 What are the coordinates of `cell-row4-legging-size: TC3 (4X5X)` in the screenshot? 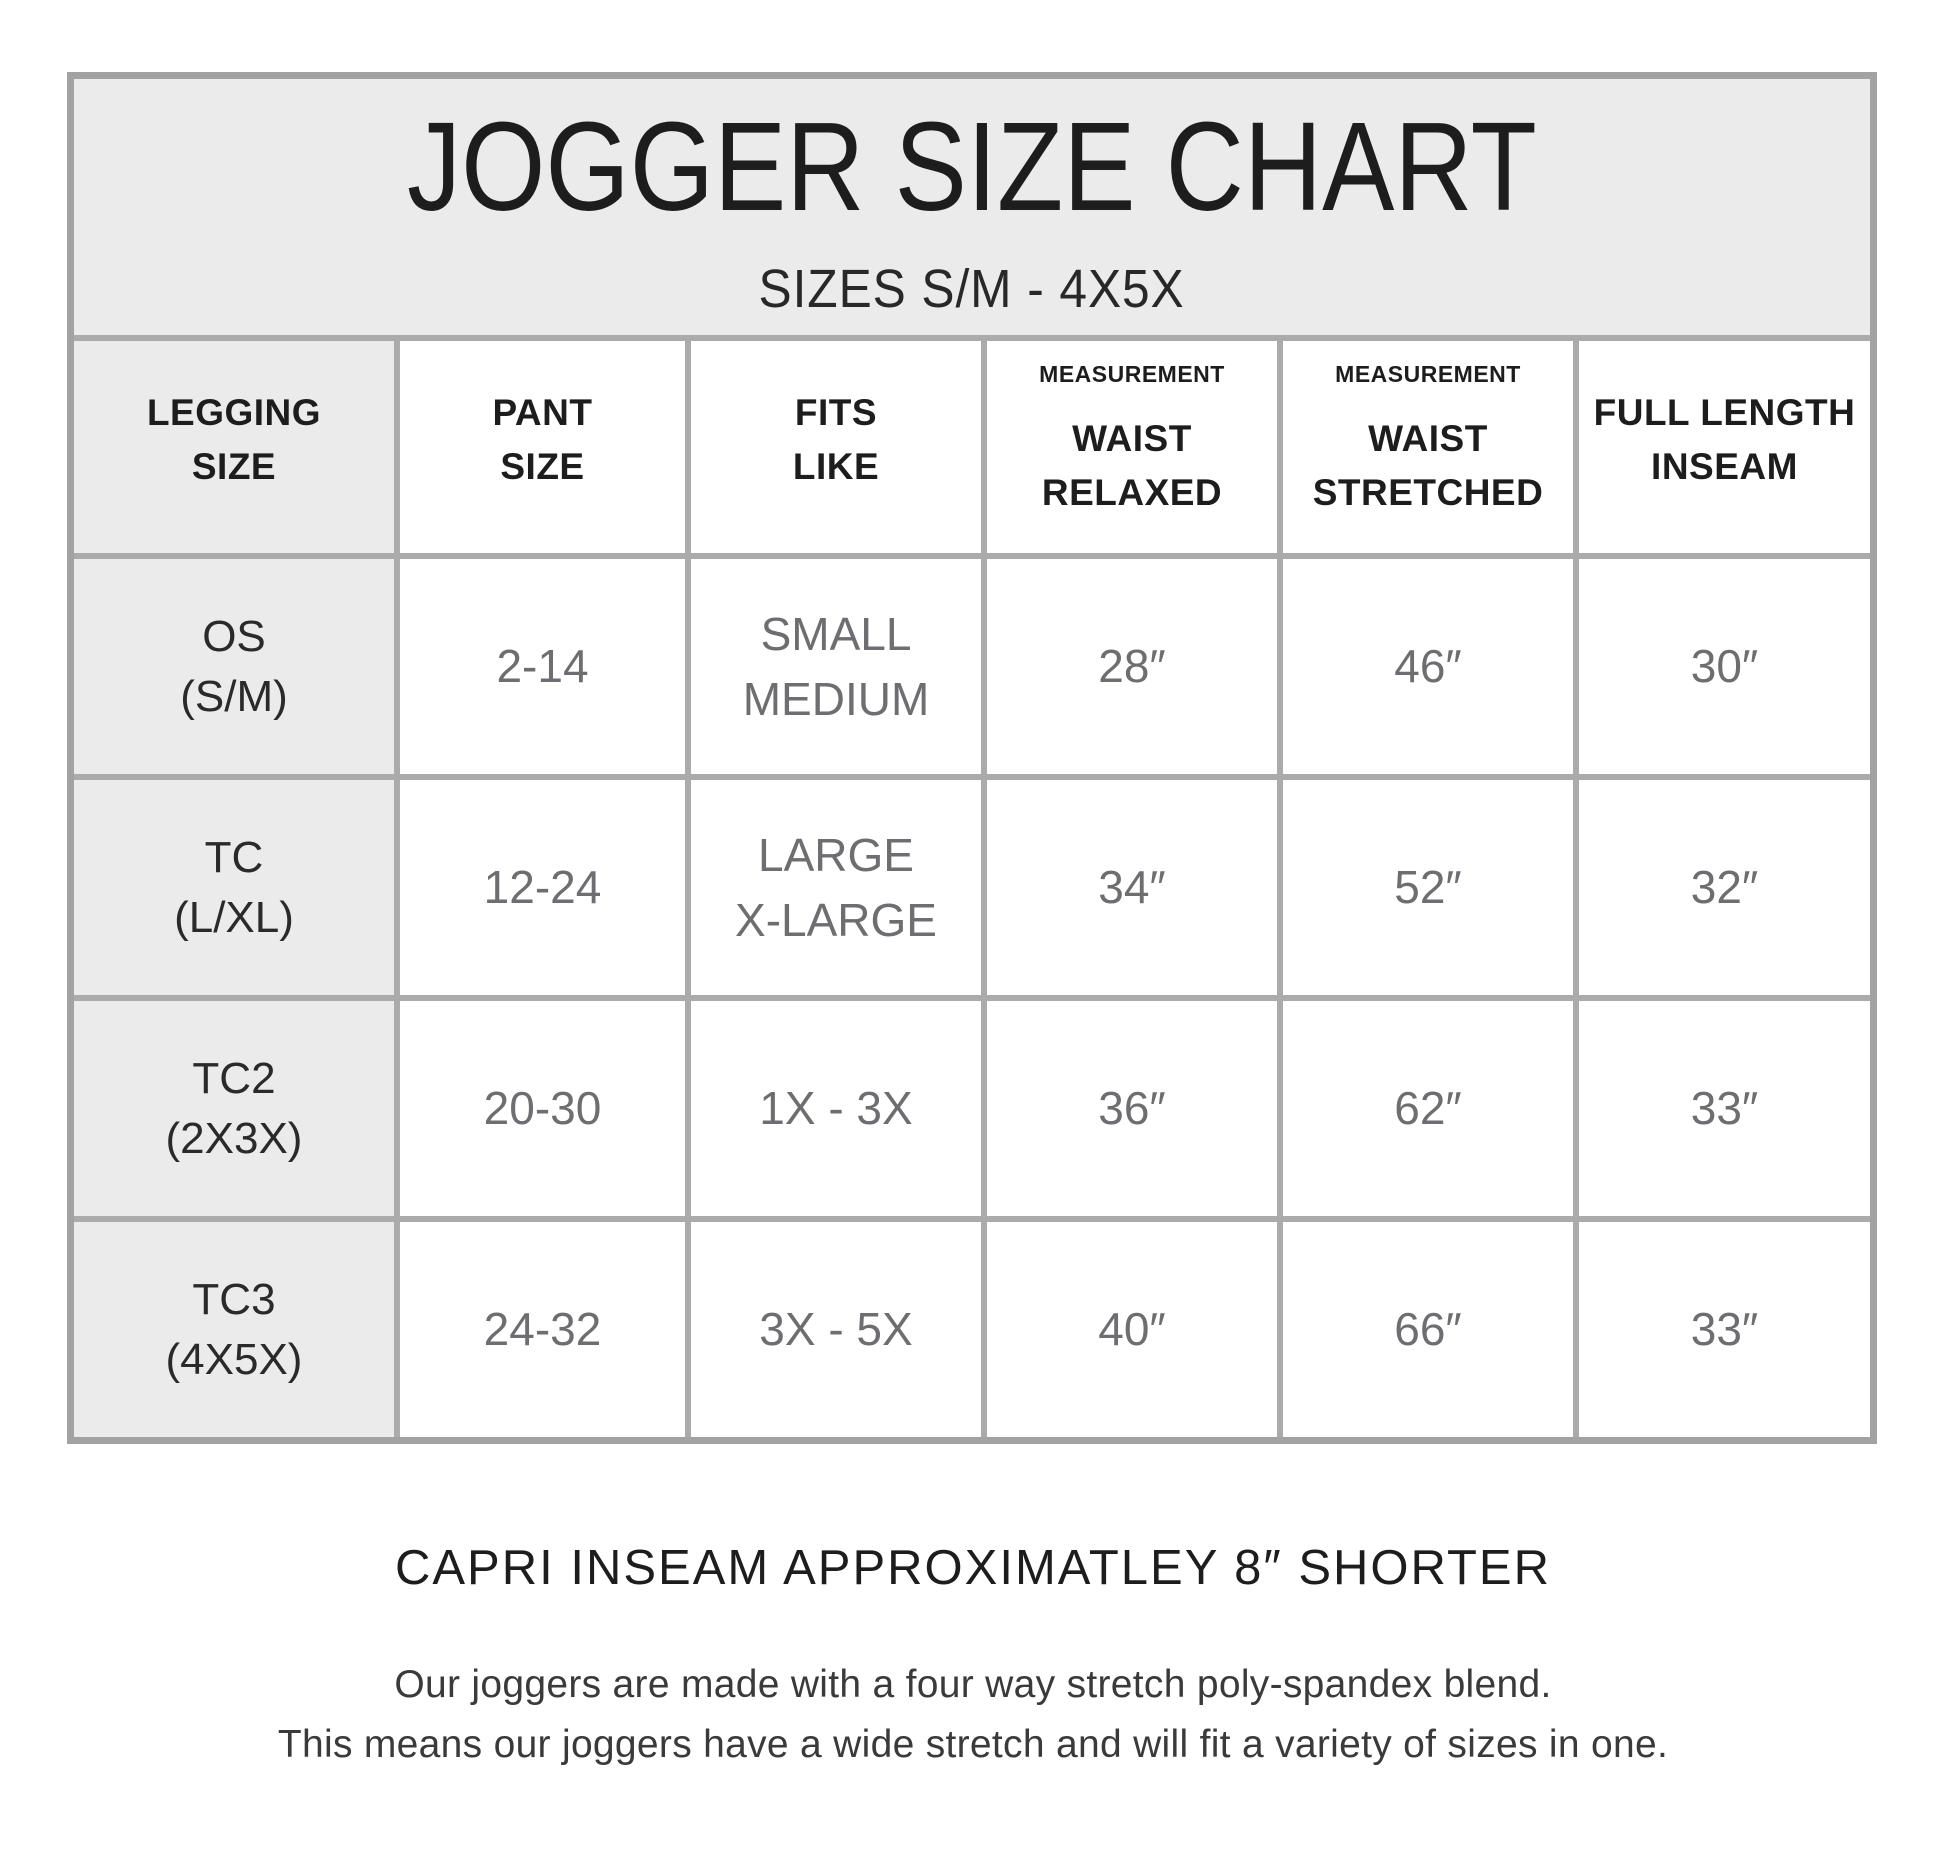 It's located at (234, 1329).